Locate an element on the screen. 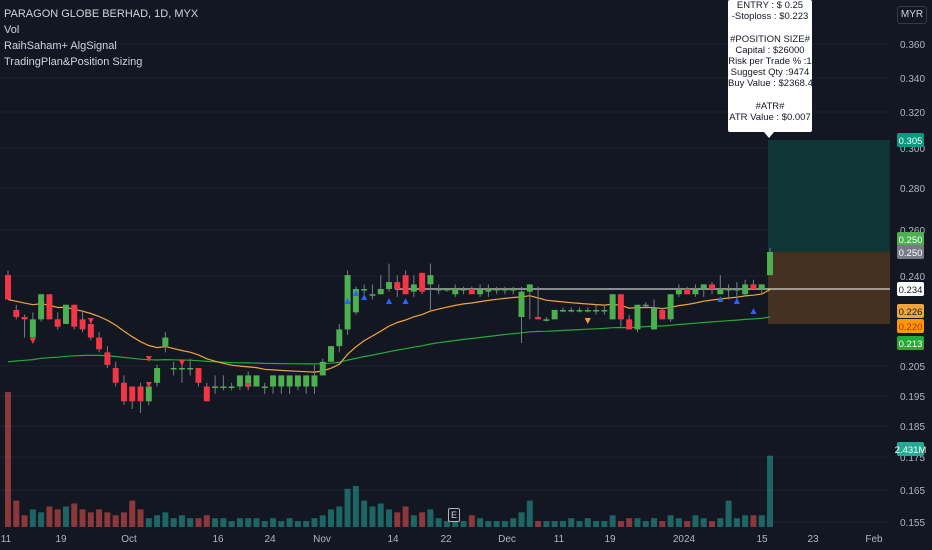 The width and height of the screenshot is (932, 550). volume-indicator-label: Vol is located at coordinates (12, 30).